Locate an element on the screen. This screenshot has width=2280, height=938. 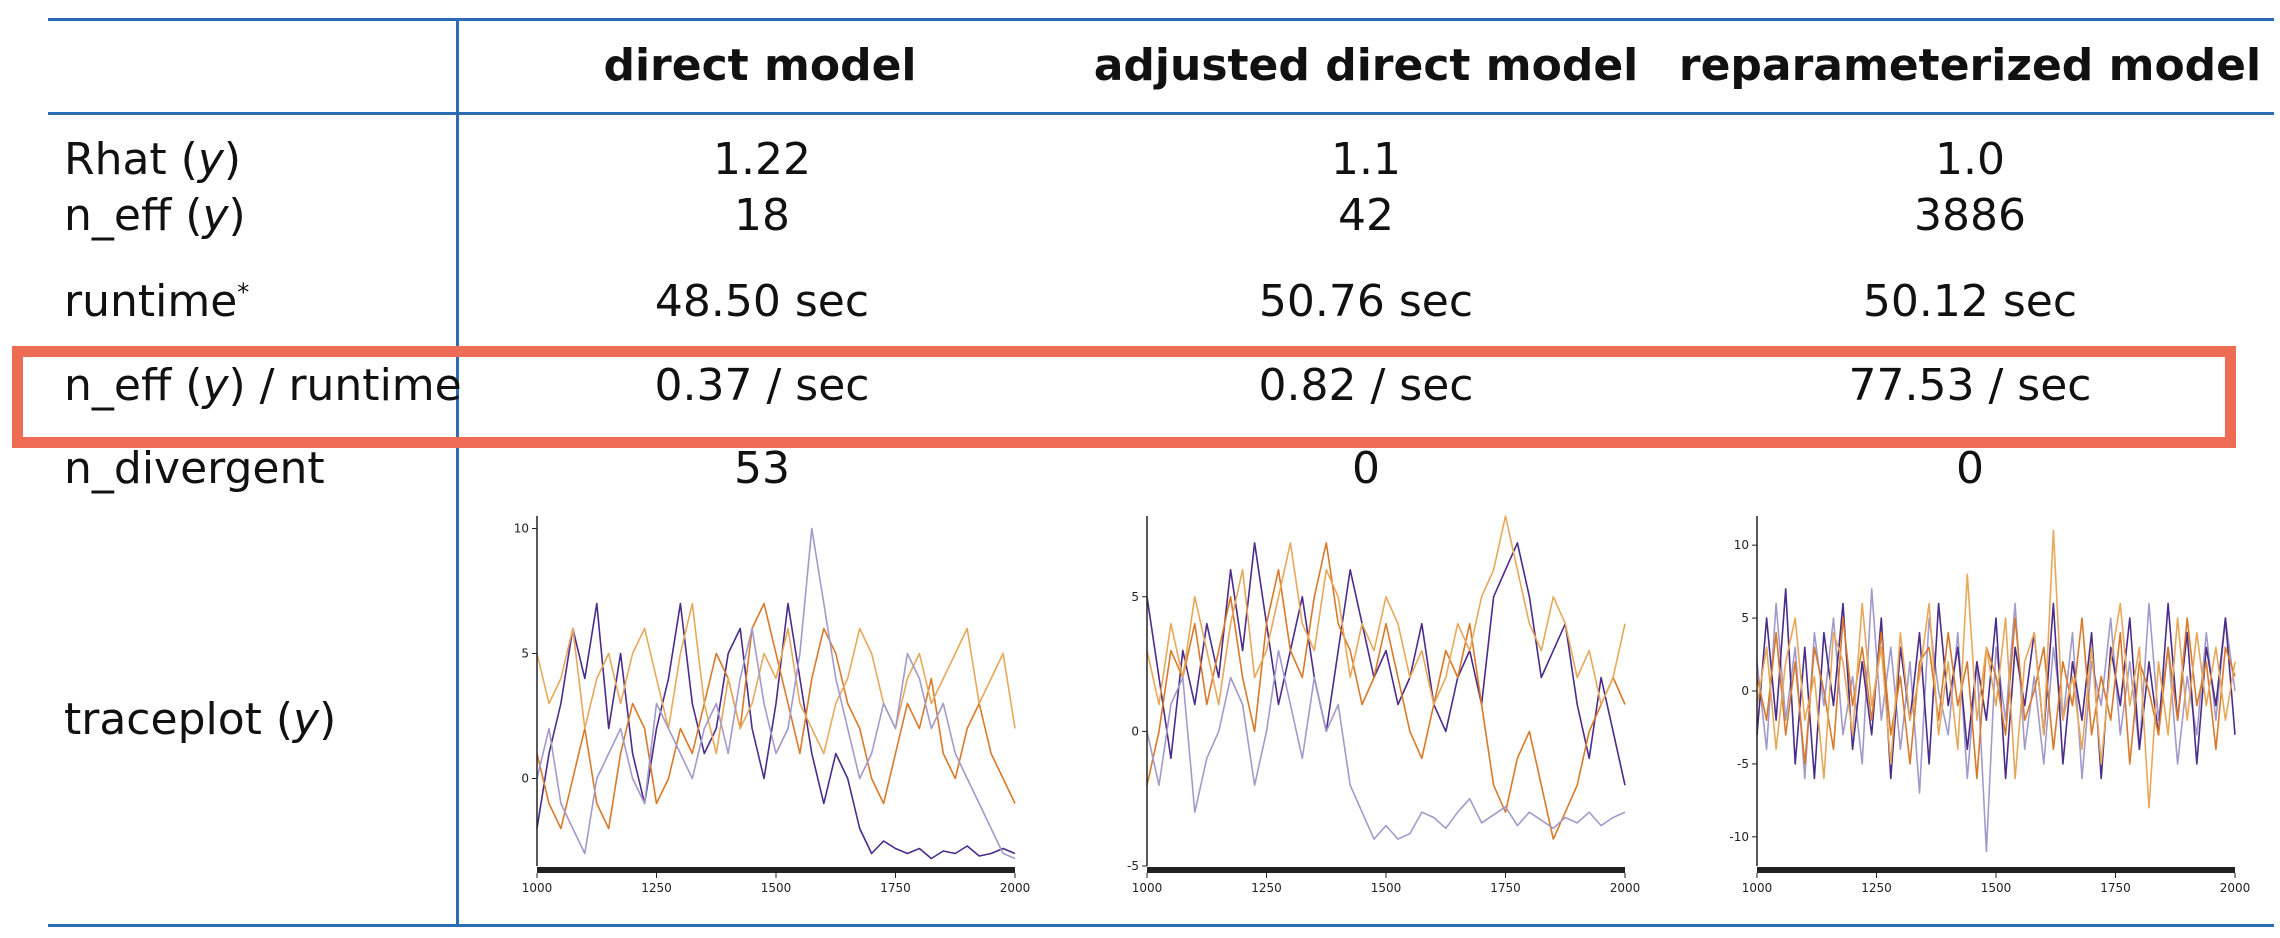
top-rule is located at coordinates (1161, 19).